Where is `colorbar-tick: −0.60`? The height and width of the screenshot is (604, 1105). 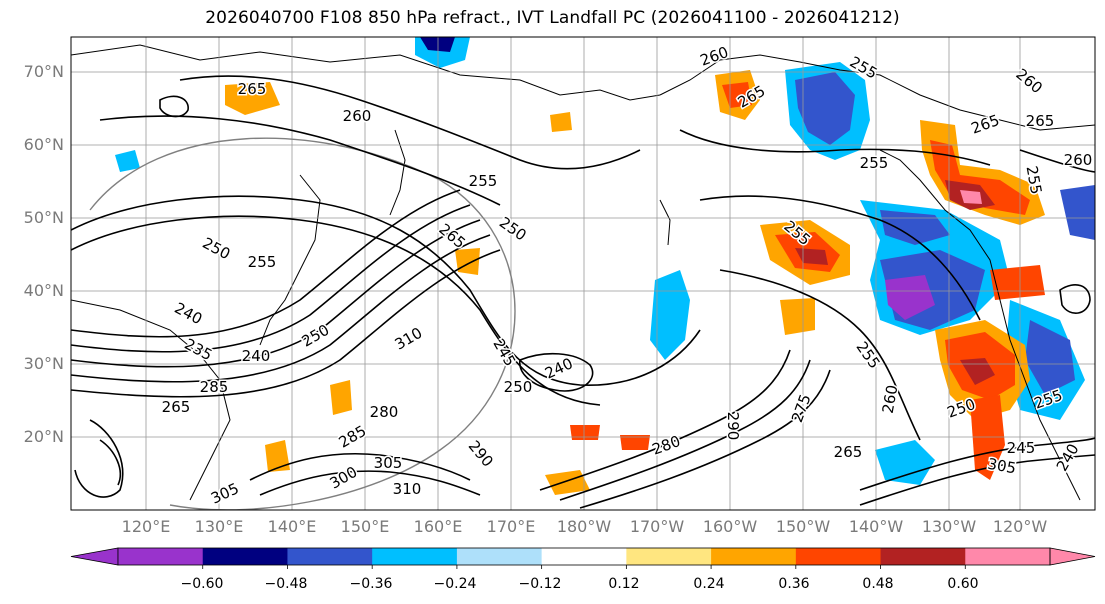
colorbar-tick: −0.60 is located at coordinates (202, 584).